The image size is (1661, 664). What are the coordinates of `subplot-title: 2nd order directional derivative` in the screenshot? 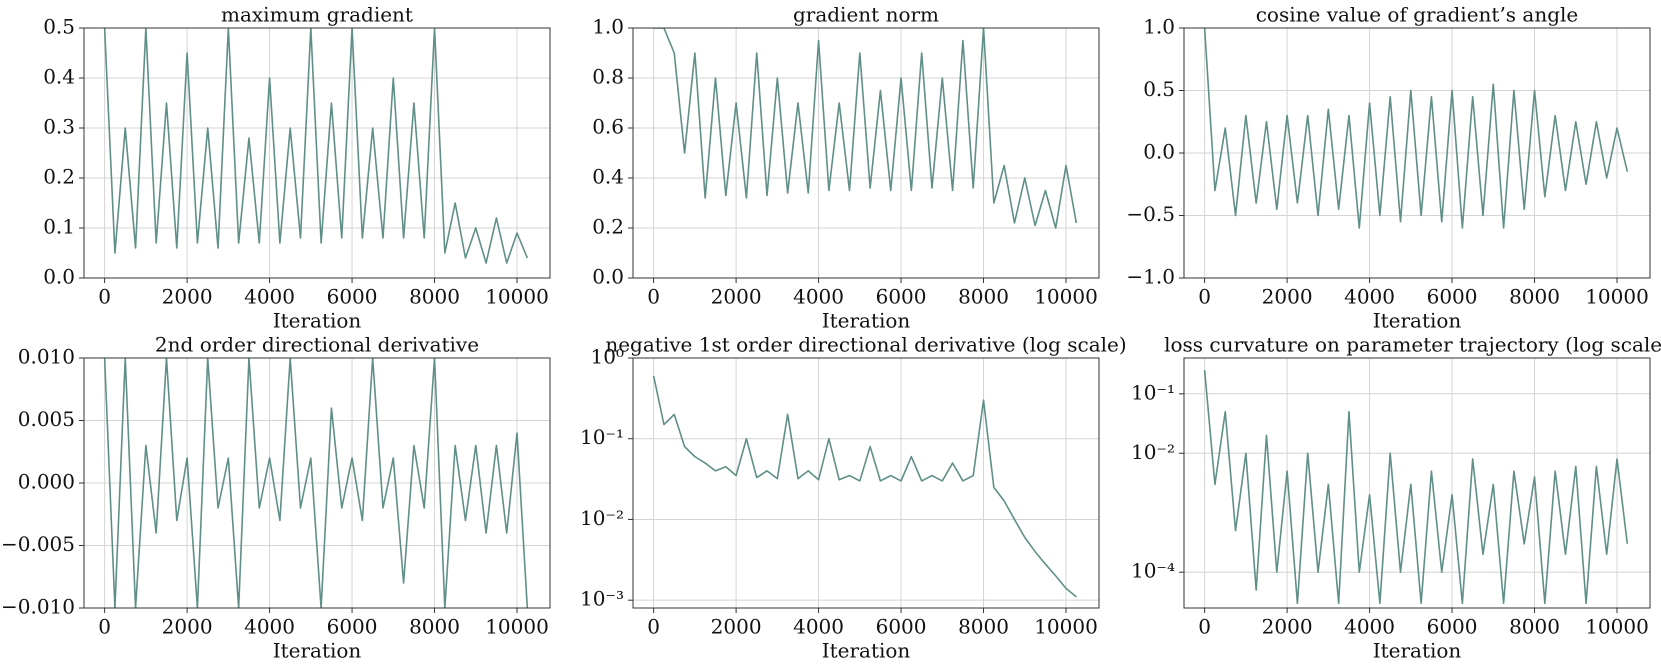 It's located at (317, 345).